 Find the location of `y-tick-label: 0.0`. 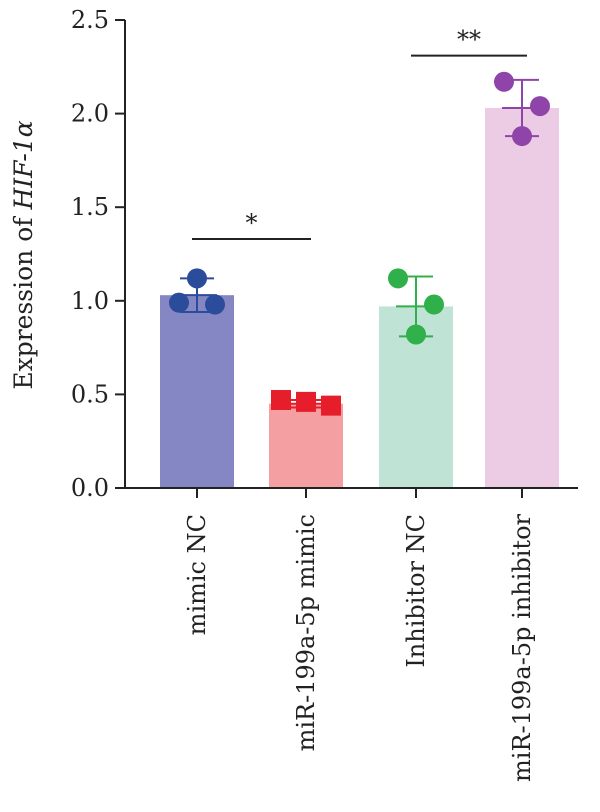

y-tick-label: 0.0 is located at coordinates (90, 488).